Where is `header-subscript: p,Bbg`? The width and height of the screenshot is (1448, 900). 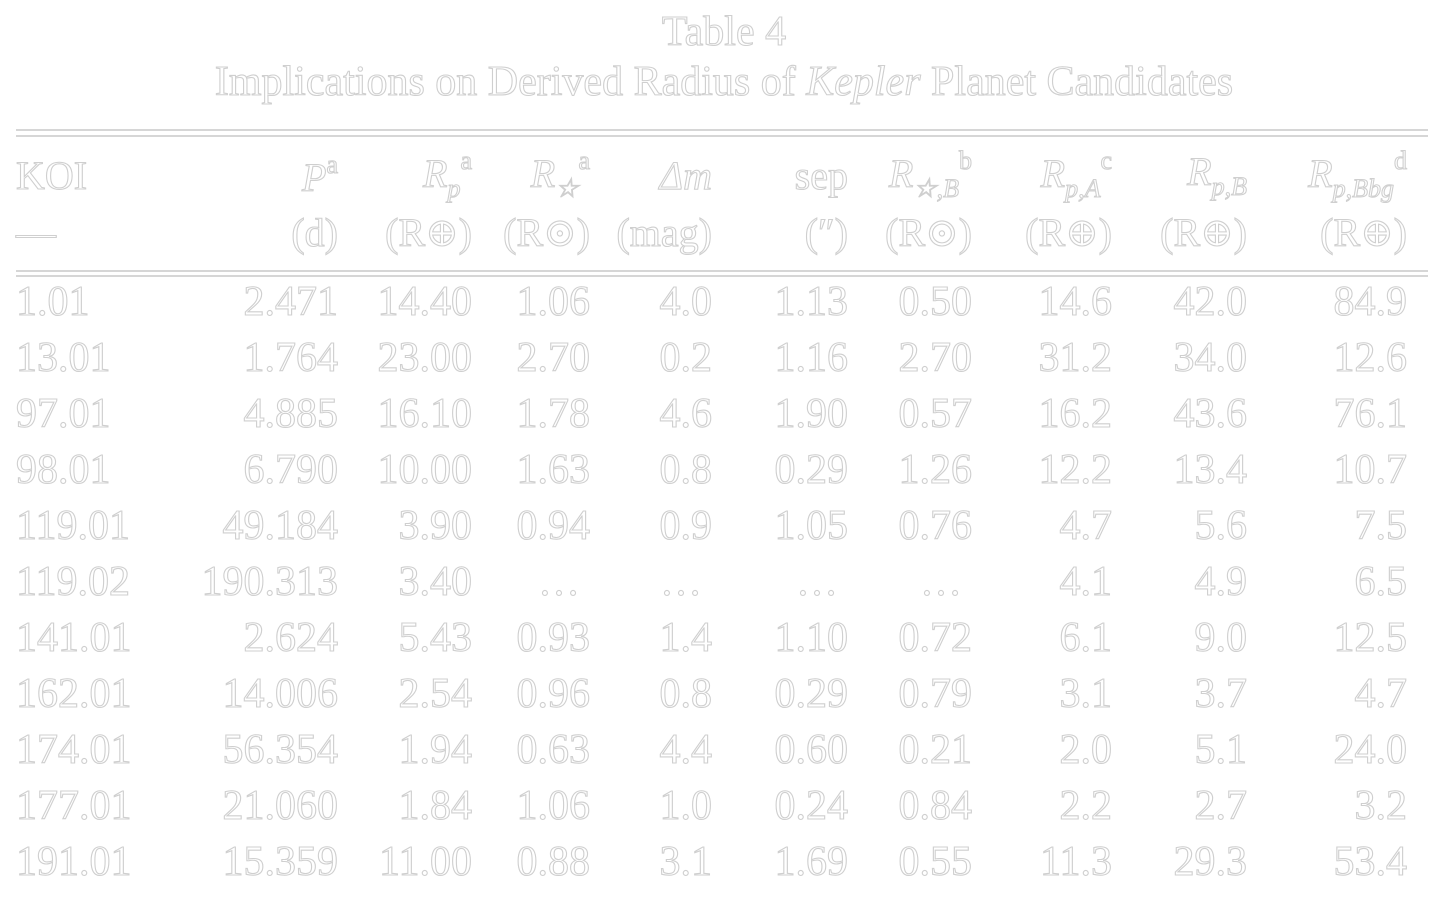 header-subscript: p,Bbg is located at coordinates (1363, 188).